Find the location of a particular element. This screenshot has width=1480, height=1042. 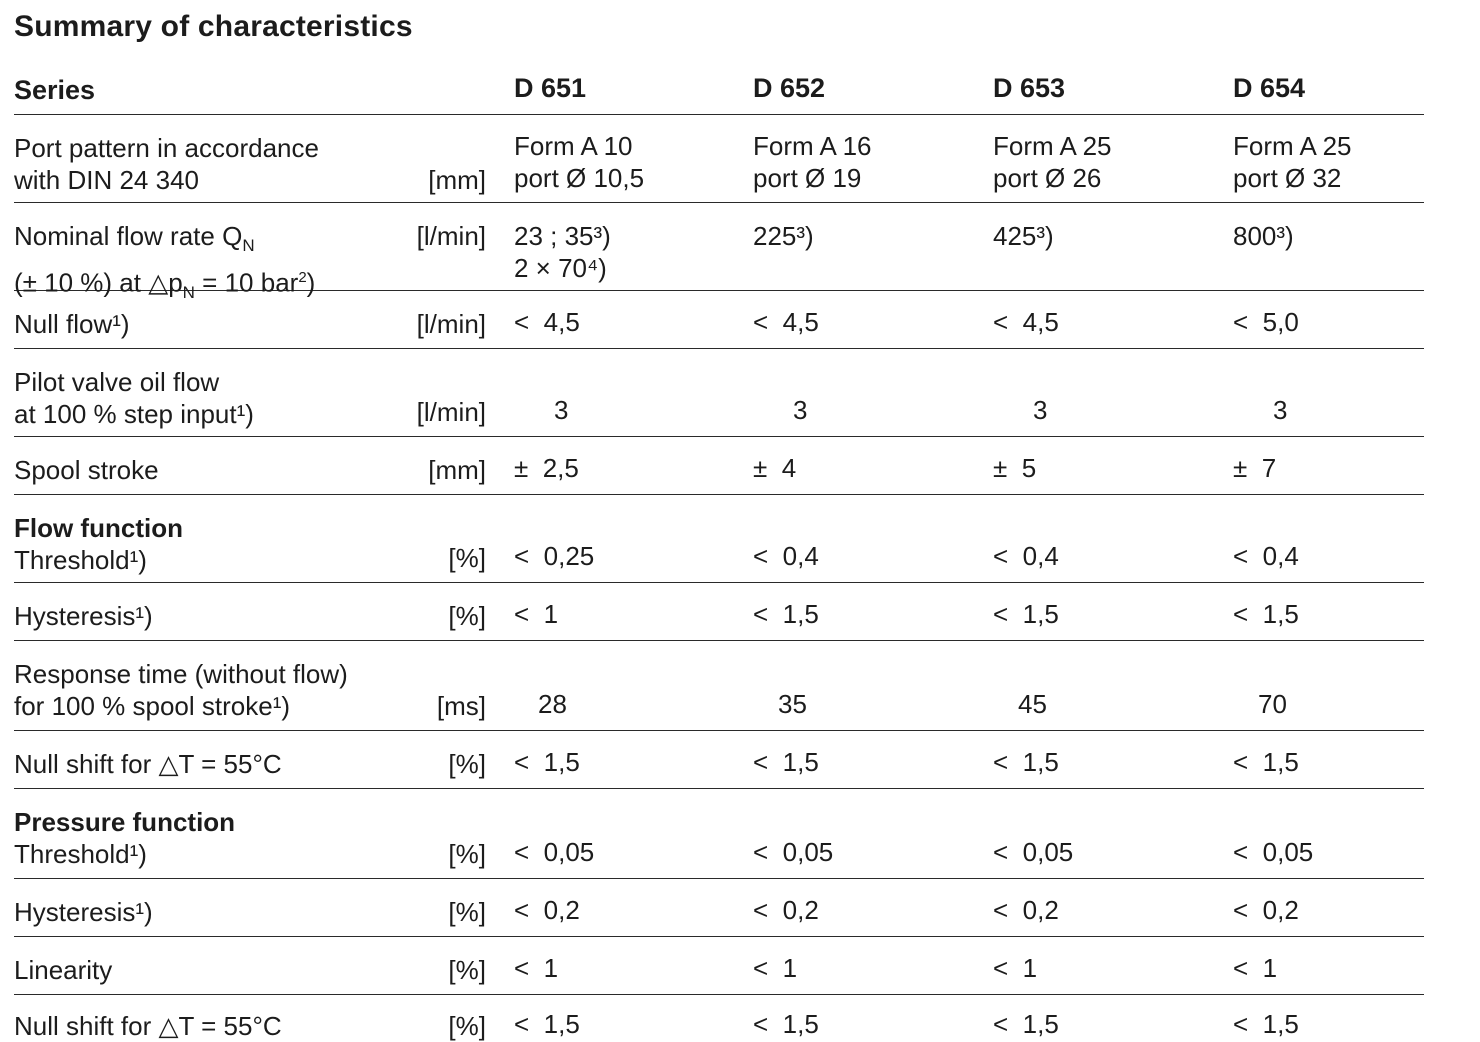

cell-d651: Form A 10 port Ø 10,5 is located at coordinates (579, 162).